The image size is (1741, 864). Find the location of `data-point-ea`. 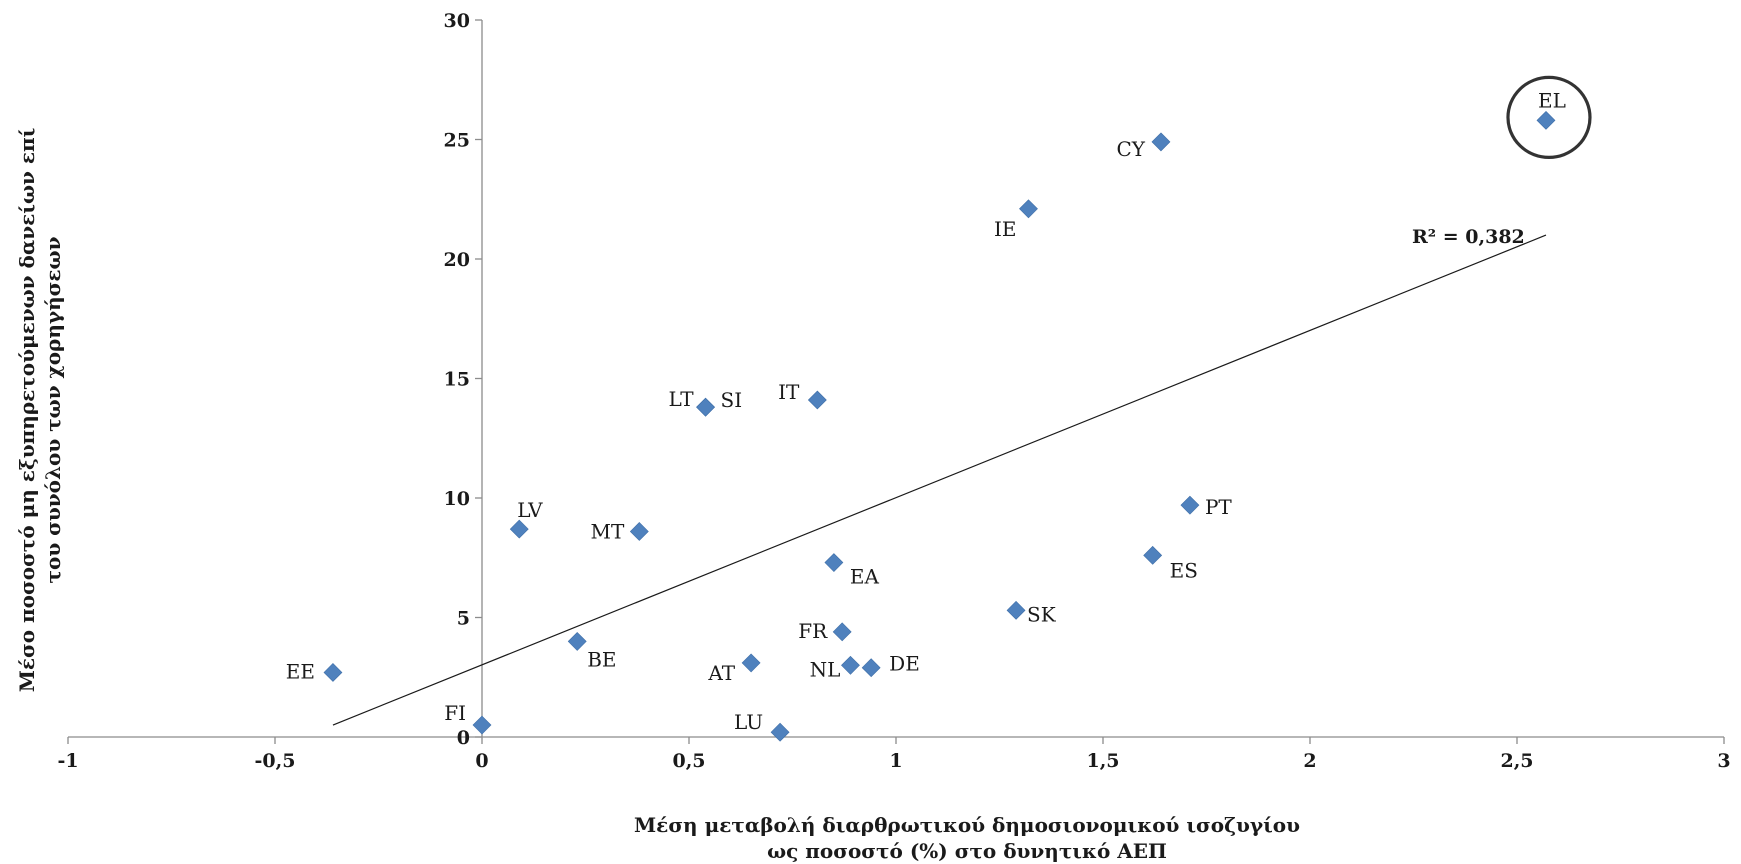

data-point-ea is located at coordinates (834, 562).